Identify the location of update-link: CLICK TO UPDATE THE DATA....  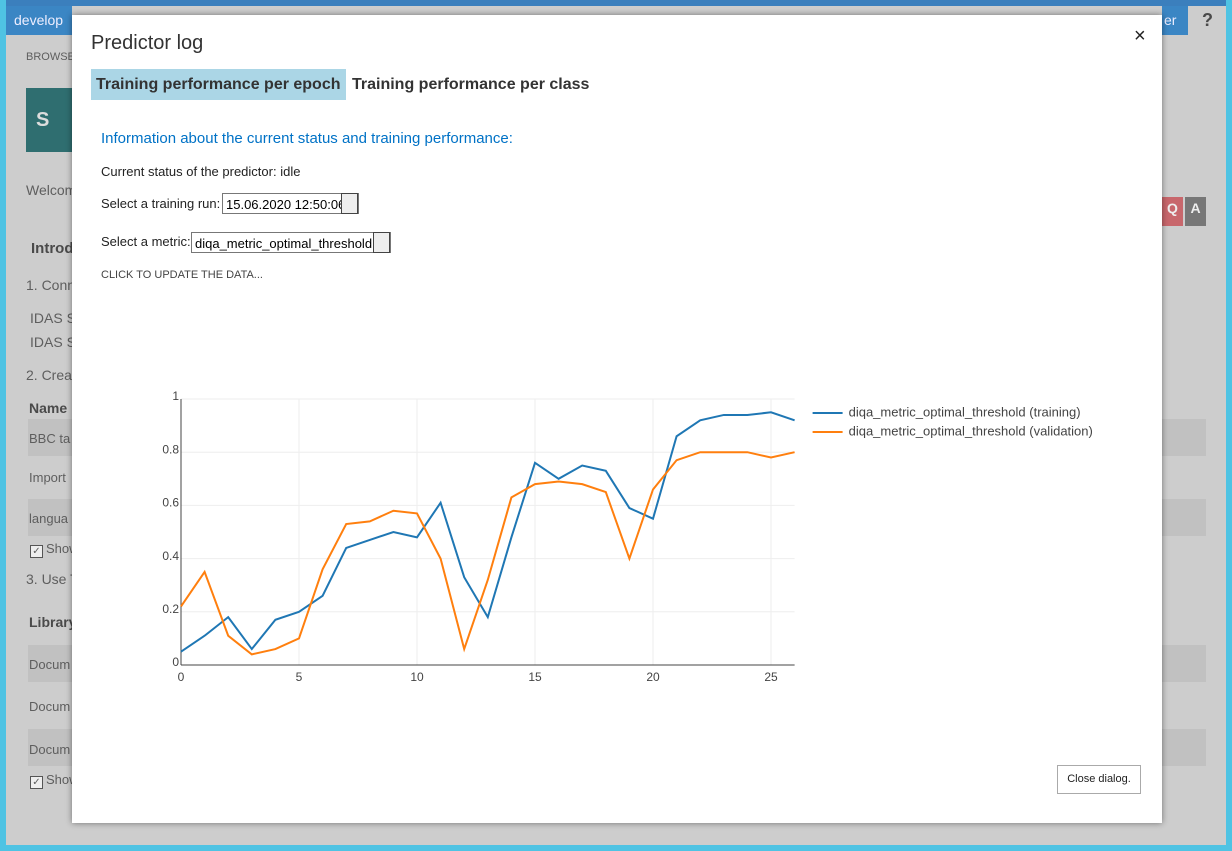
(182, 275).